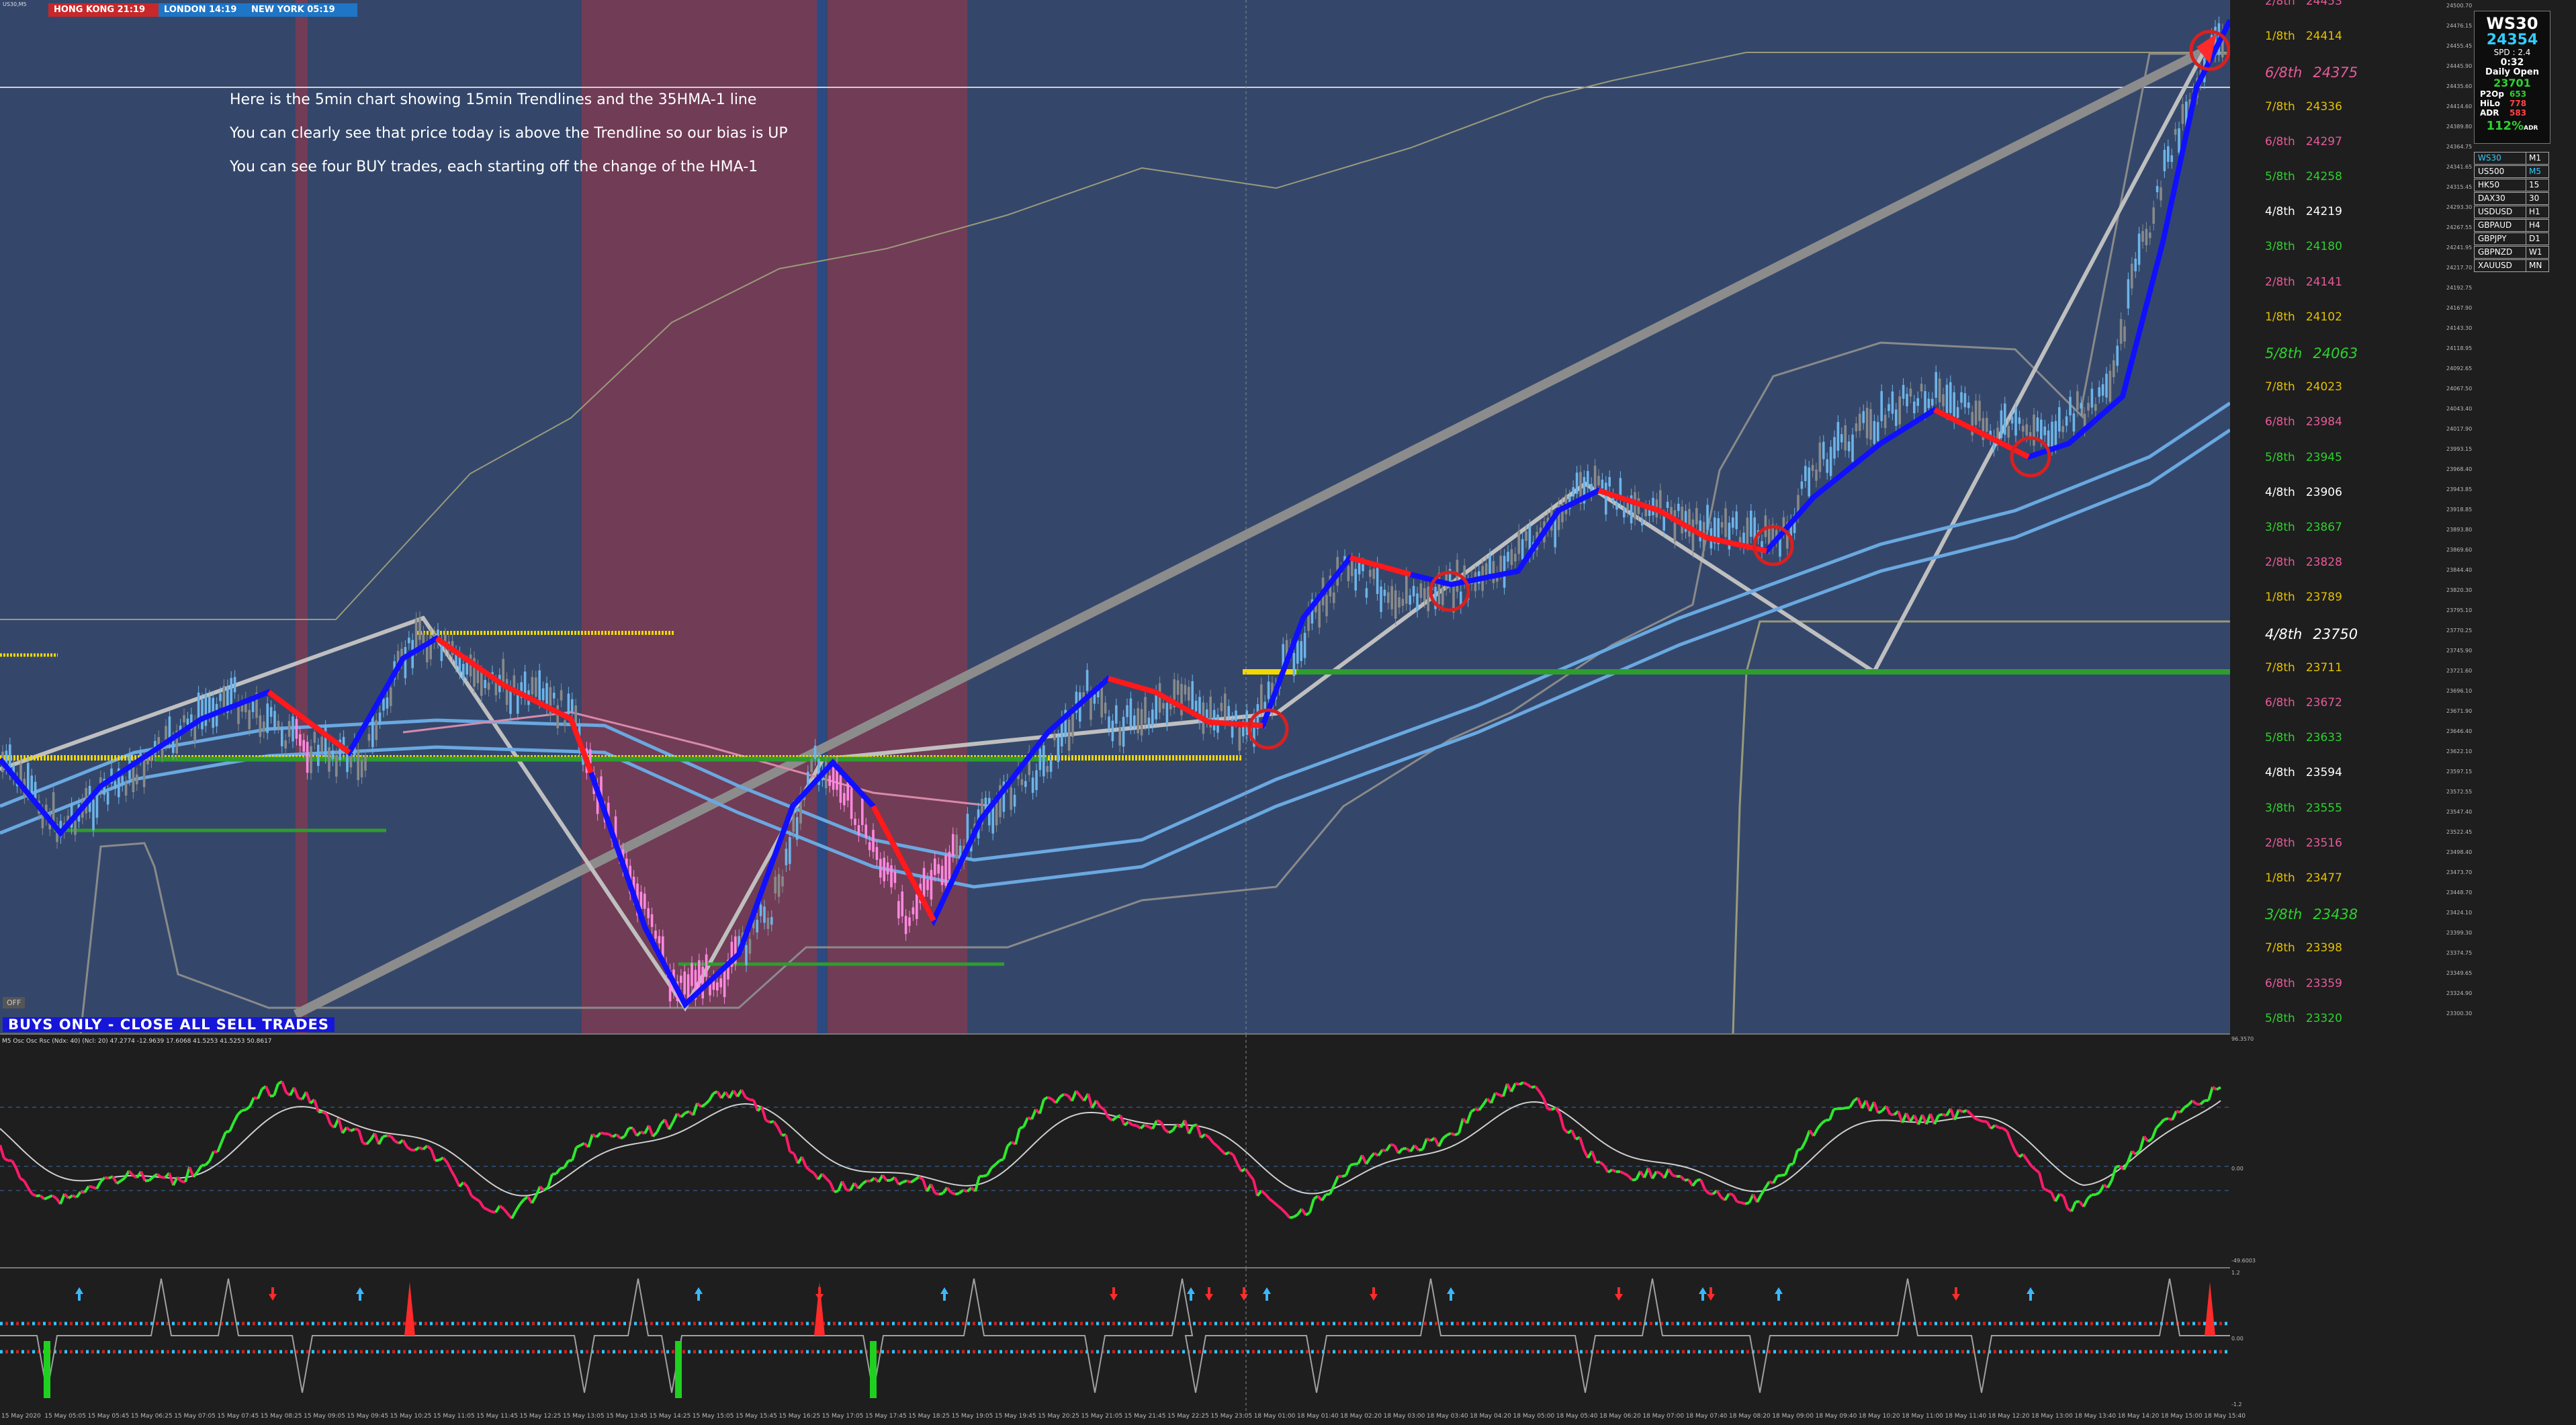 This screenshot has width=2576, height=1425. Describe the element at coordinates (1115, 1151) in the screenshot. I see `oscillator-panel` at that location.